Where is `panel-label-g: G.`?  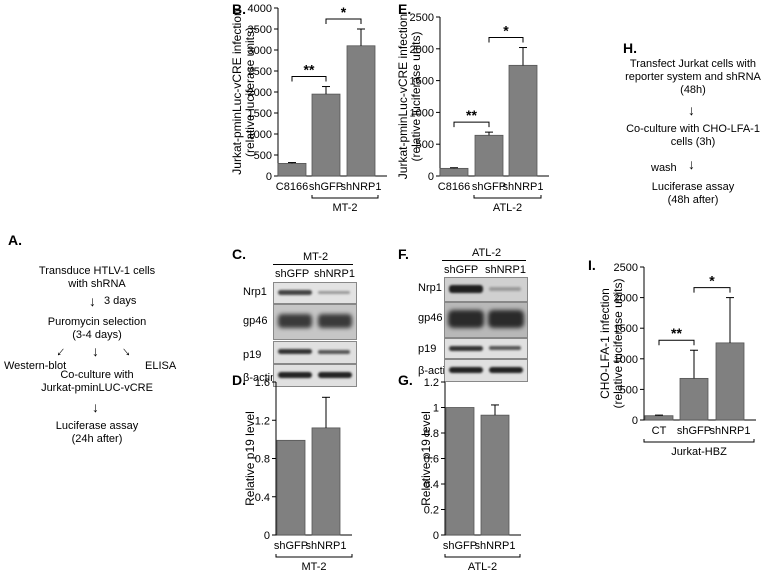 panel-label-g: G. is located at coordinates (405, 380).